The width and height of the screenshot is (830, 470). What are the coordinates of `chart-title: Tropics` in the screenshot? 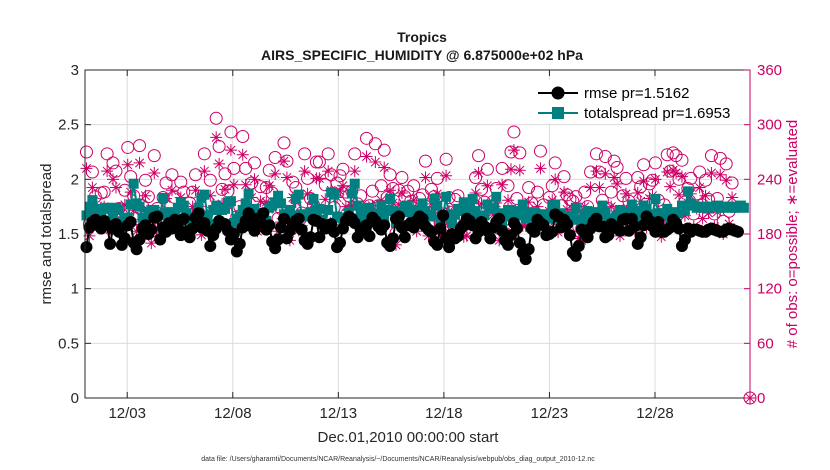 It's located at (422, 37).